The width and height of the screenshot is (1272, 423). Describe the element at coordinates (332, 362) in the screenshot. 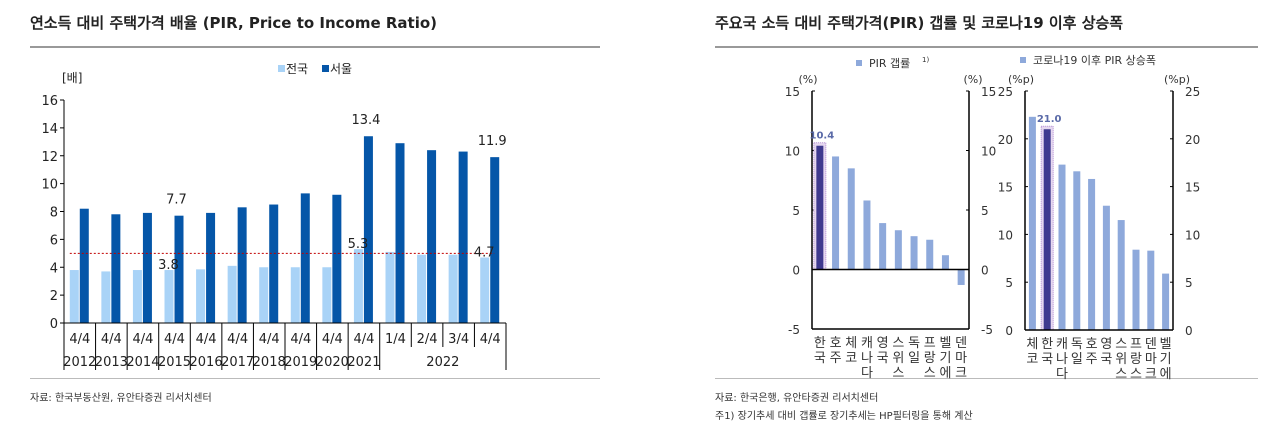

I see `year-label: 2020` at that location.